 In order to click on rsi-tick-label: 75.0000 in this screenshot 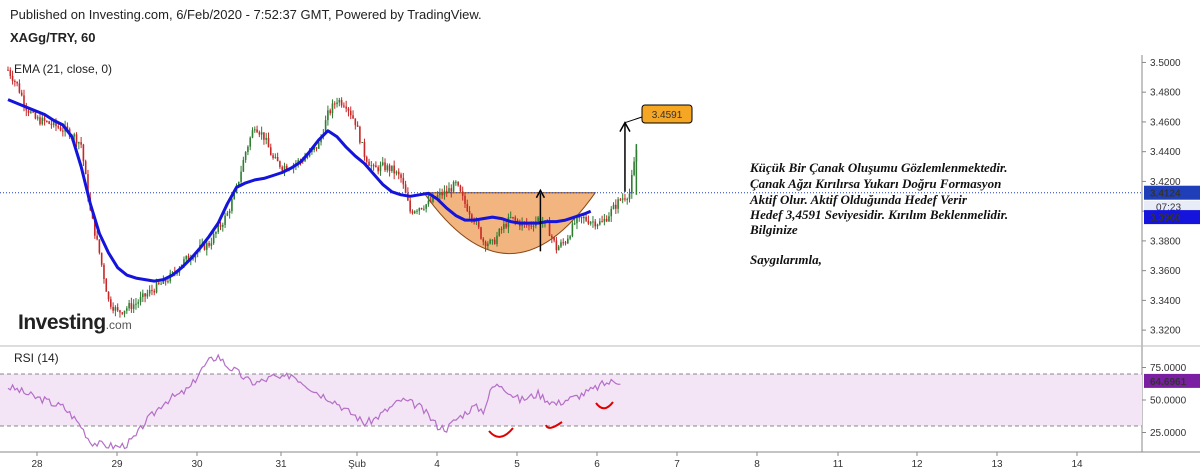, I will do `click(1168, 368)`.